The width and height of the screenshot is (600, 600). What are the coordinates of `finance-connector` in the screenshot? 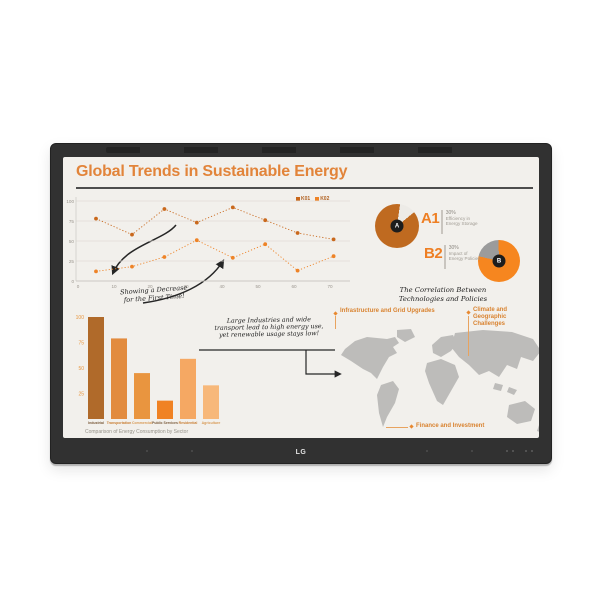 It's located at (397, 427).